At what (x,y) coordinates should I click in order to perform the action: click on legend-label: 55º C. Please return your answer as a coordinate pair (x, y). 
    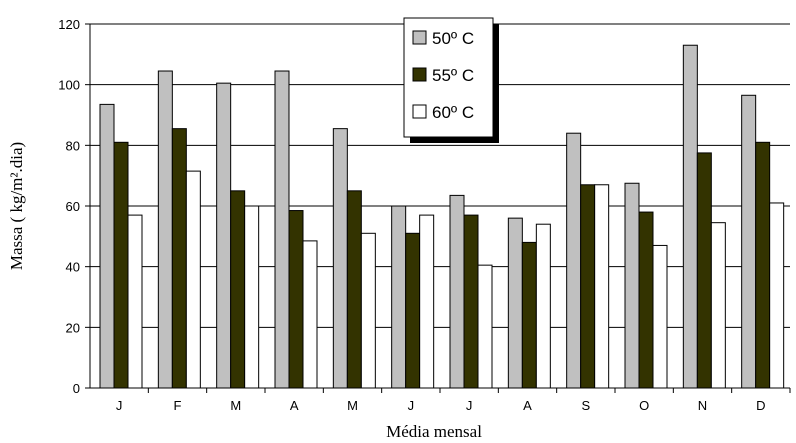
    Looking at the image, I should click on (453, 75).